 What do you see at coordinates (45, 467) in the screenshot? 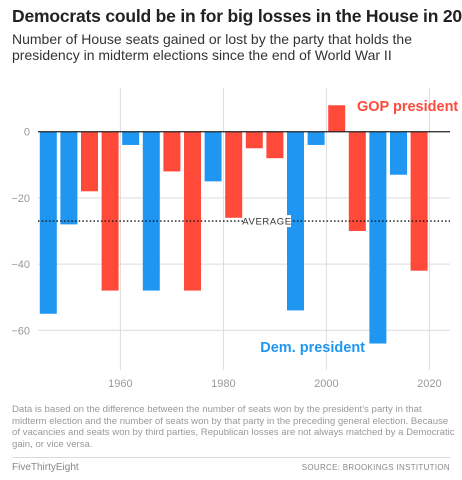
I see `brand-credit: FiveThirtyEight` at bounding box center [45, 467].